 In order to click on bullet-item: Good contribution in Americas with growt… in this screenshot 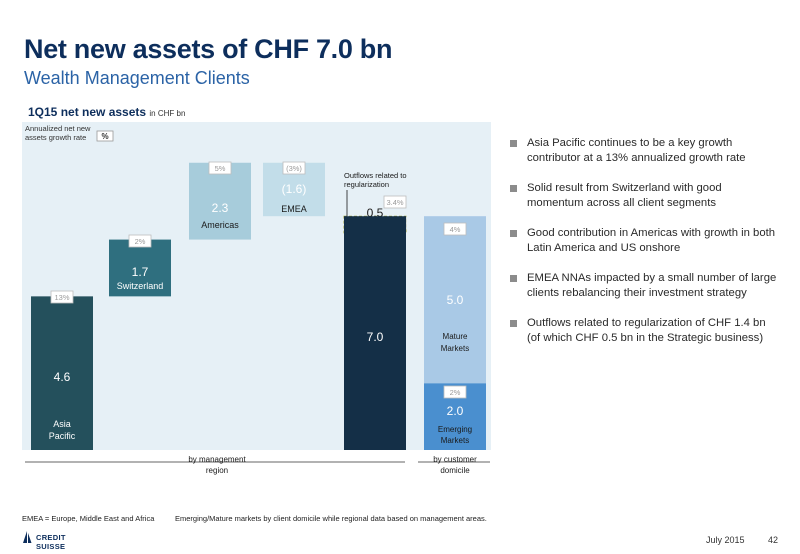, I will do `click(645, 241)`.